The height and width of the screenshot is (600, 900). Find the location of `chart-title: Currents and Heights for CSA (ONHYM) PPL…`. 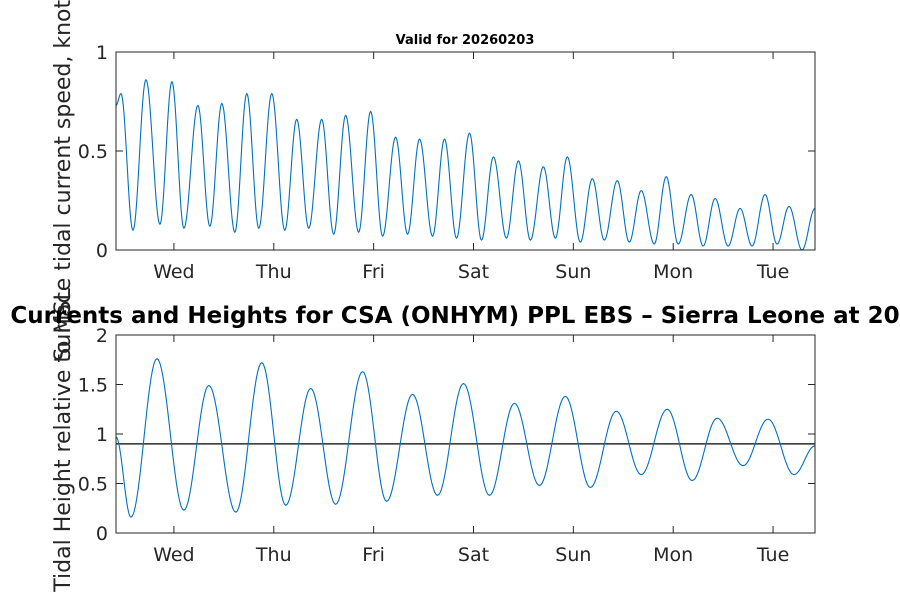

chart-title: Currents and Heights for CSA (ONHYM) PPL… is located at coordinates (454, 316).